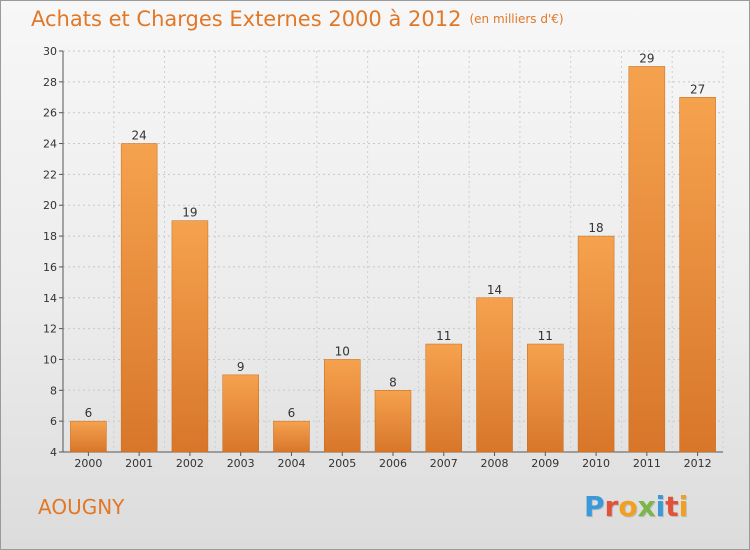  What do you see at coordinates (50, 144) in the screenshot?
I see `y-tick-label: 24` at bounding box center [50, 144].